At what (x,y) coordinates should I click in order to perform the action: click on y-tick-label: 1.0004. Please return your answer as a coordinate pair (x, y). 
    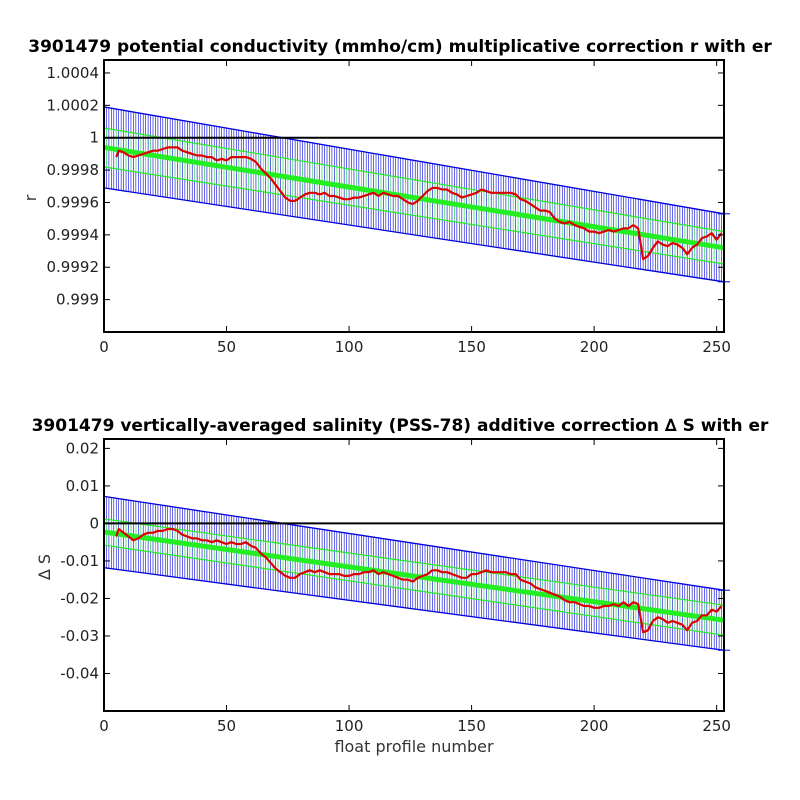
    Looking at the image, I should click on (73, 73).